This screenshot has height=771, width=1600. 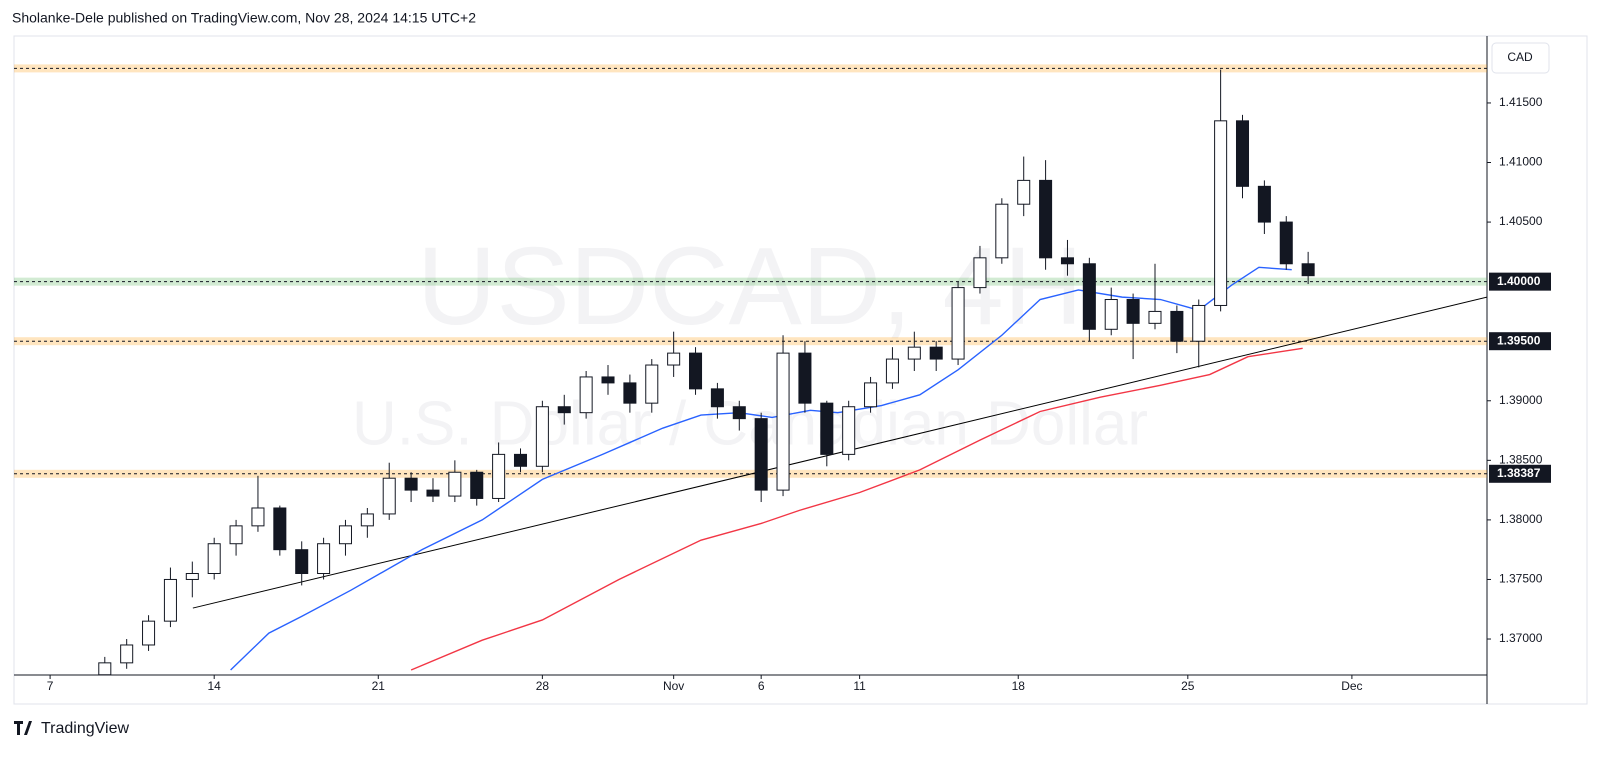 I want to click on y-tick-label: 1.40500, so click(x=1521, y=221).